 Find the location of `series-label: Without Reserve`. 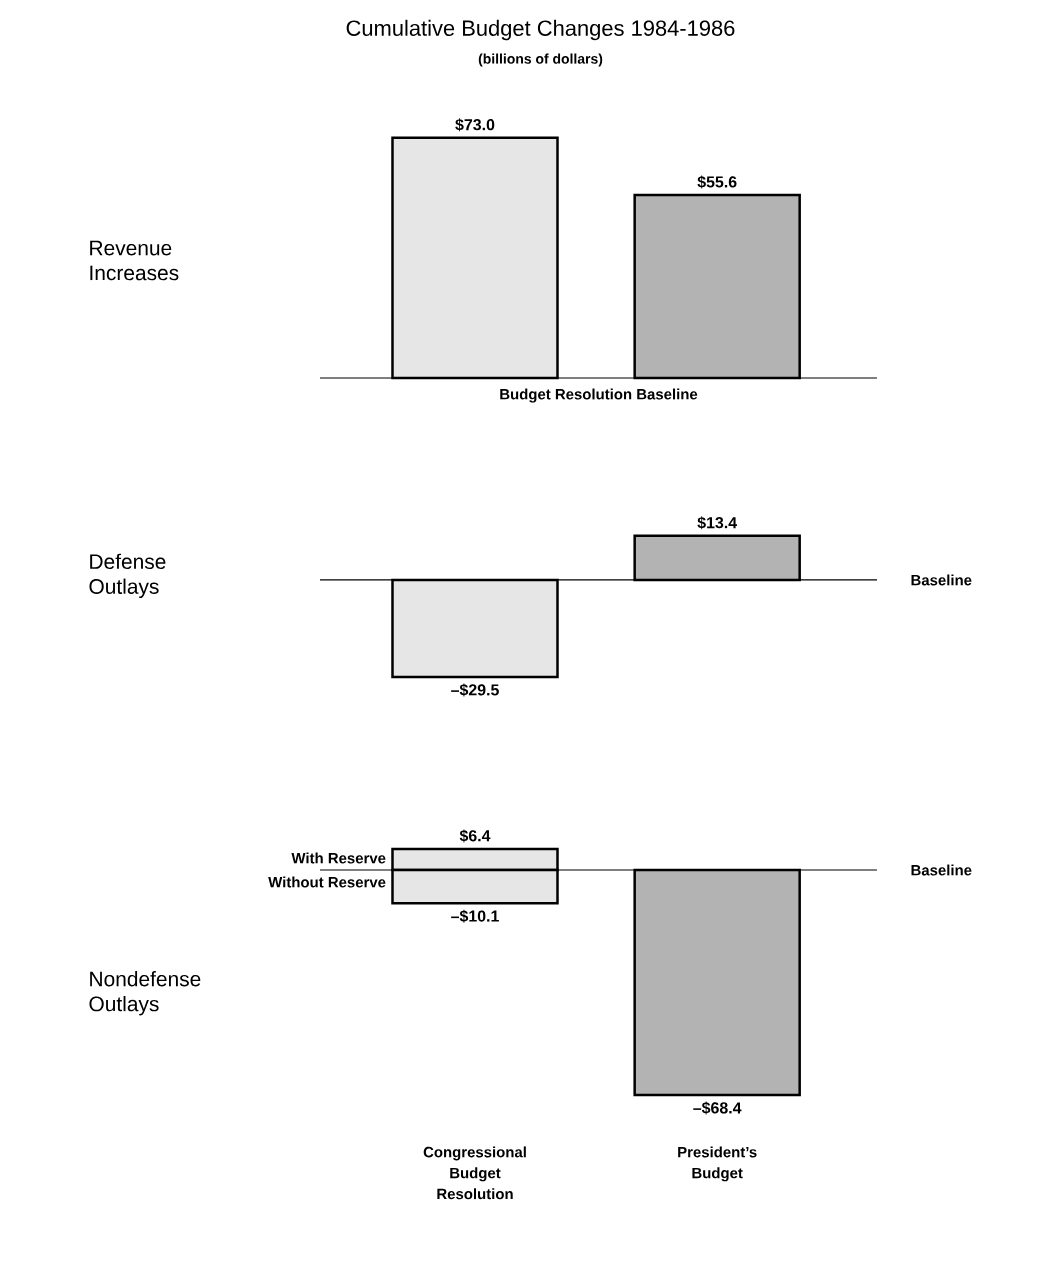

series-label: Without Reserve is located at coordinates (327, 882).